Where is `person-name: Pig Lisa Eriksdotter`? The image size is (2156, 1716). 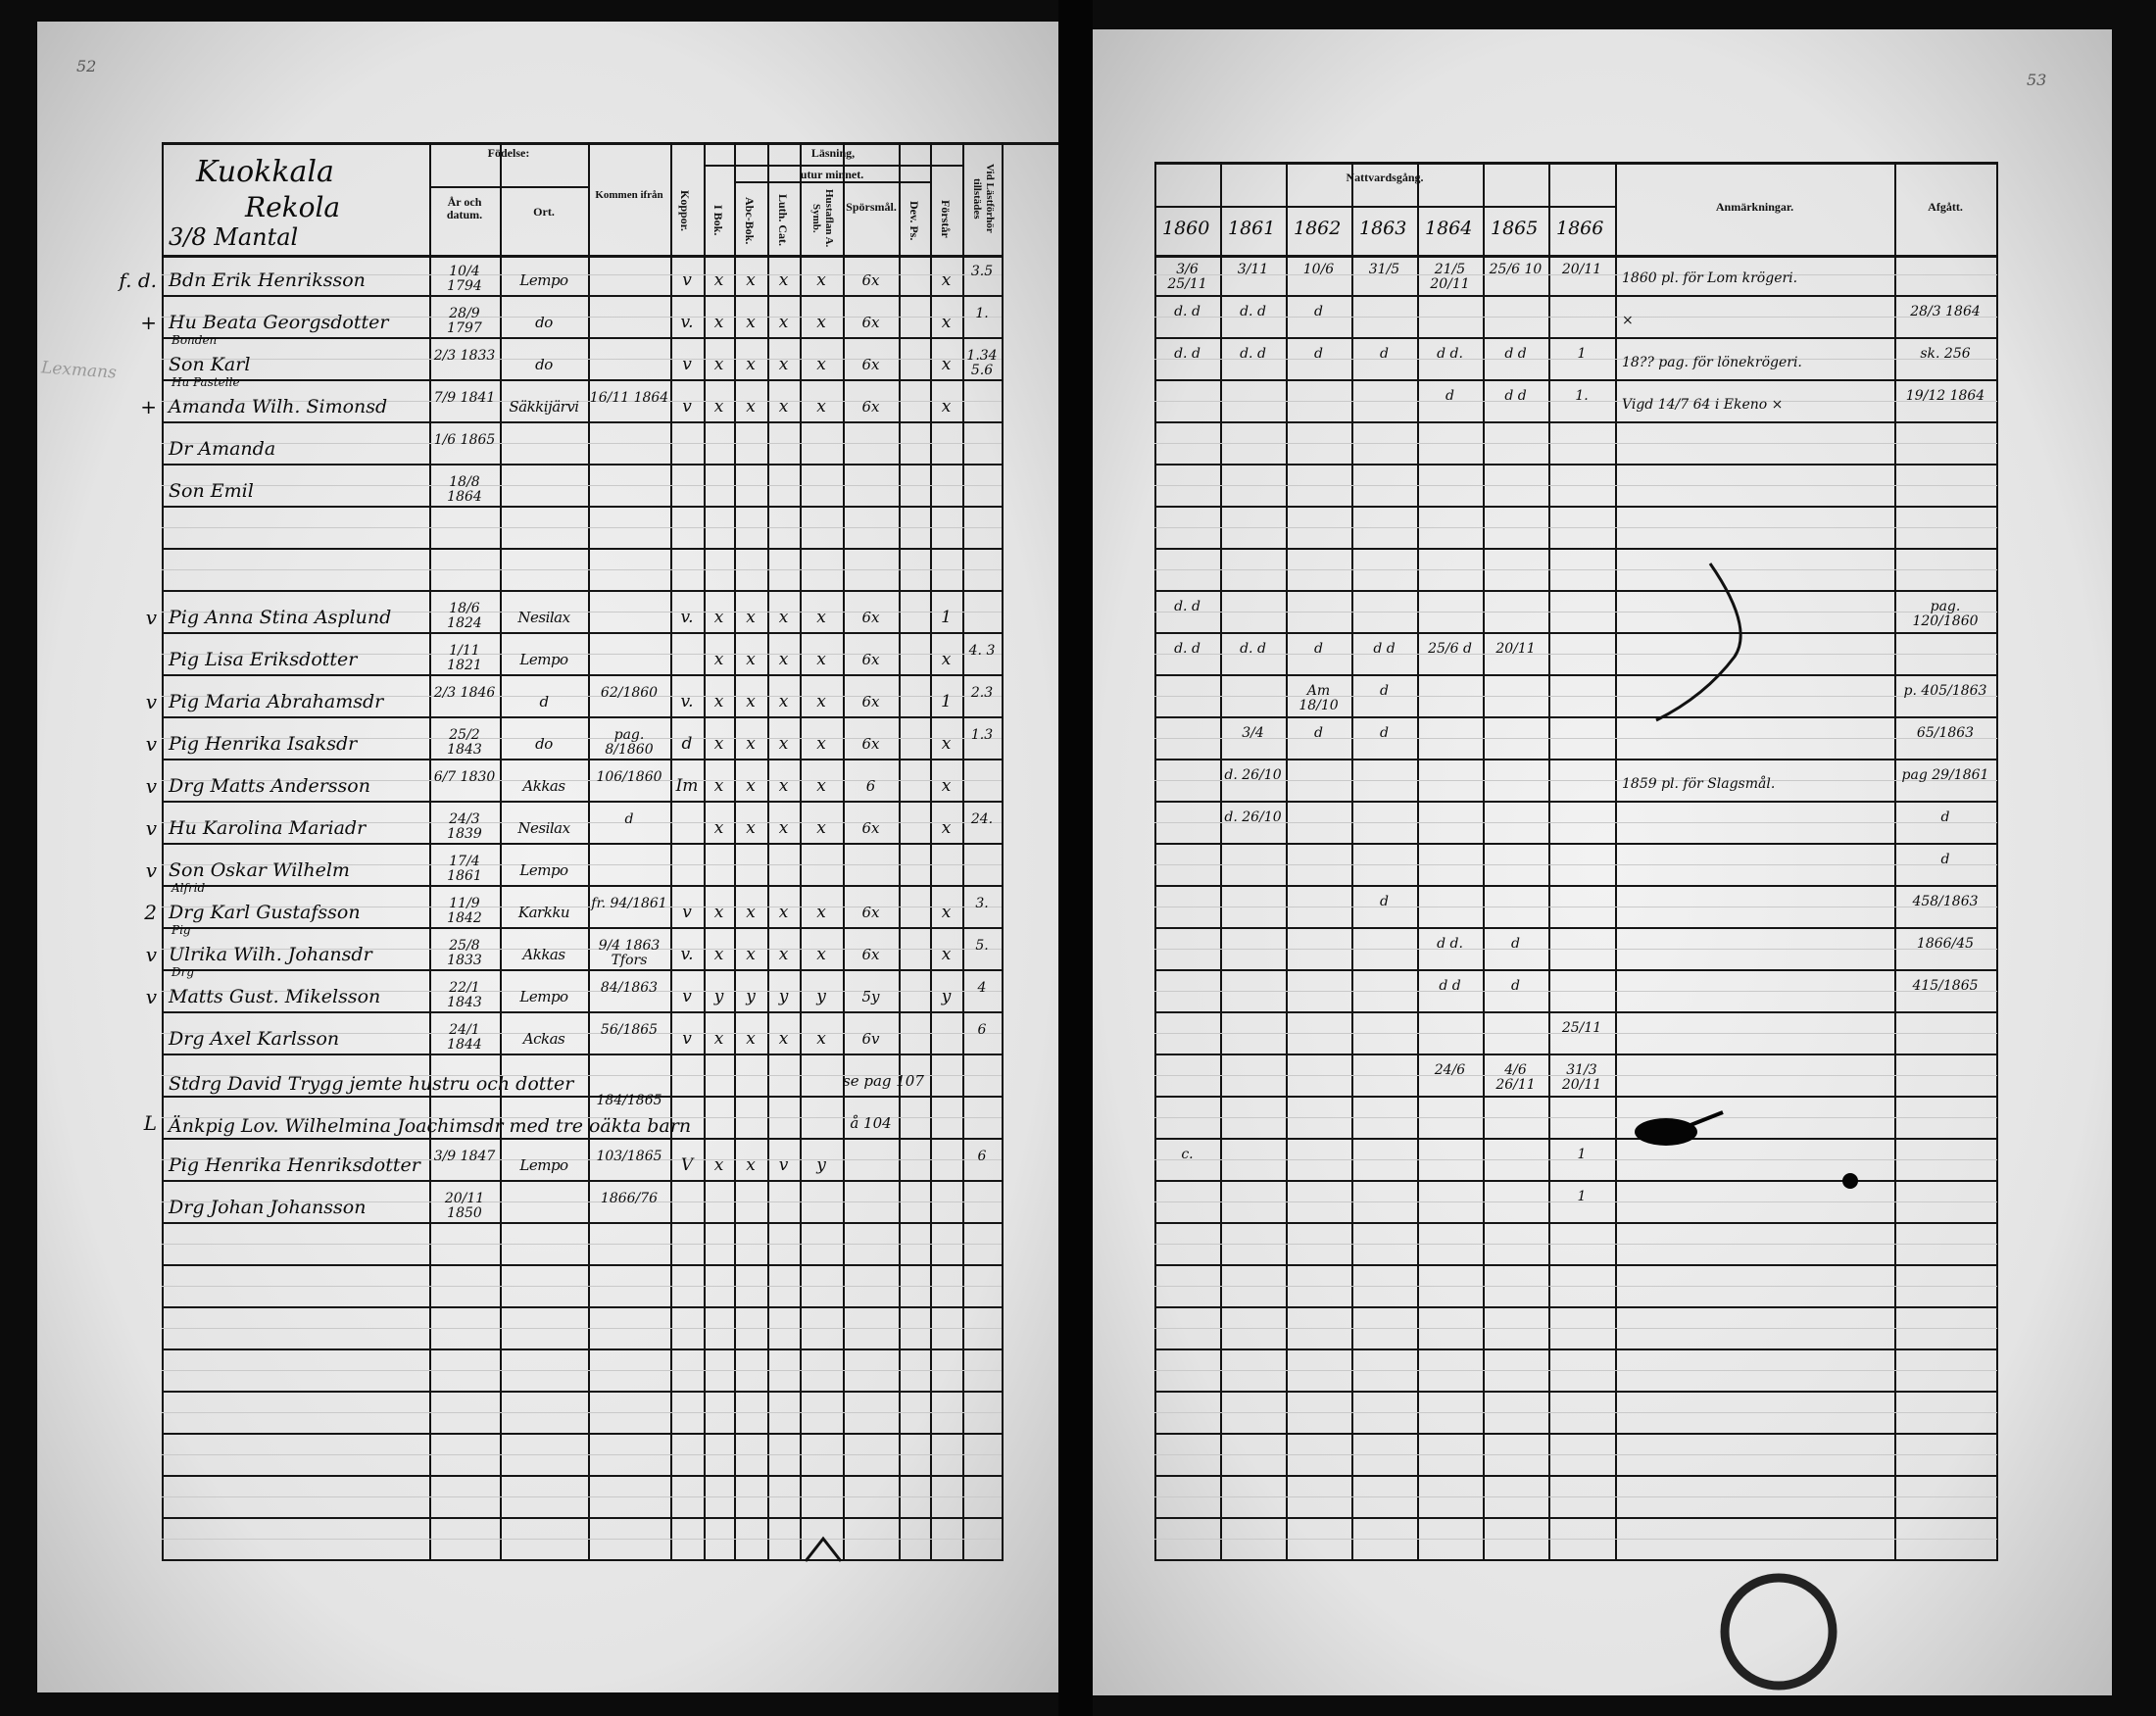
person-name: Pig Lisa Eriksdotter is located at coordinates (263, 659).